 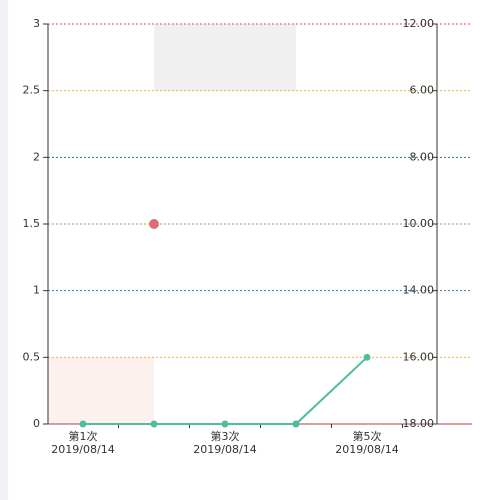 I want to click on y-tick-label: 1.5, so click(x=32, y=223).